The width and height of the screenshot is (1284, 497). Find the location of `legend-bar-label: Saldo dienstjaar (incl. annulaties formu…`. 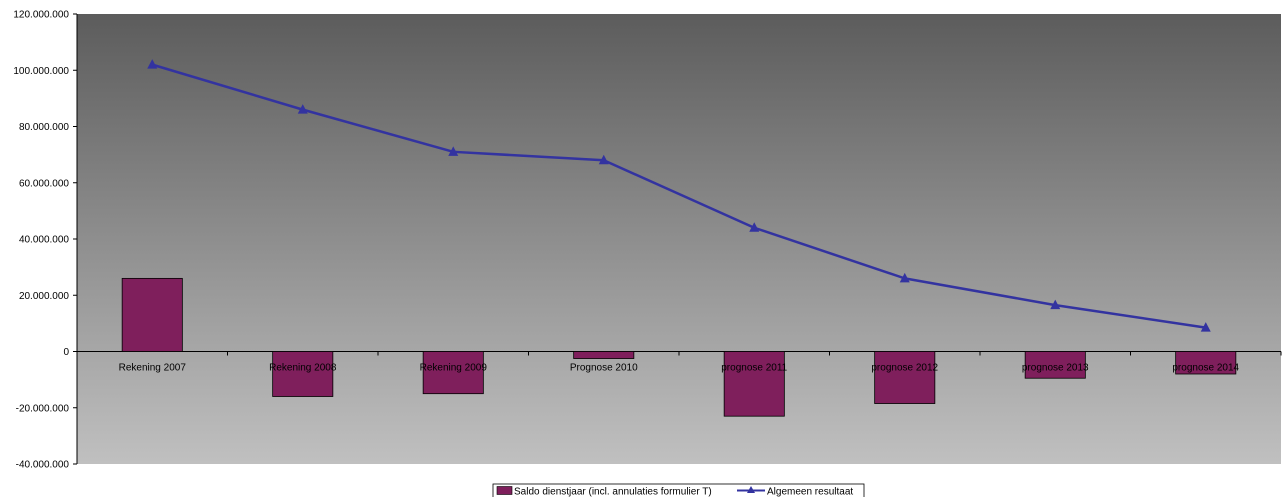

legend-bar-label: Saldo dienstjaar (incl. annulaties formu… is located at coordinates (613, 492).